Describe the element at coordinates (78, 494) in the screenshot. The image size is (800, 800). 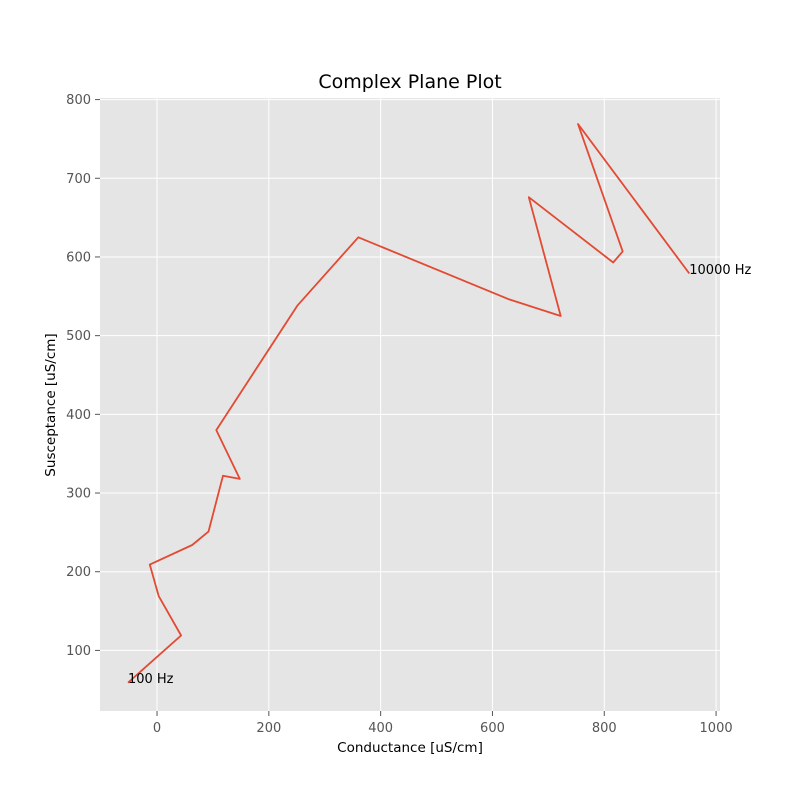
I see `y-tick-label: 300` at that location.